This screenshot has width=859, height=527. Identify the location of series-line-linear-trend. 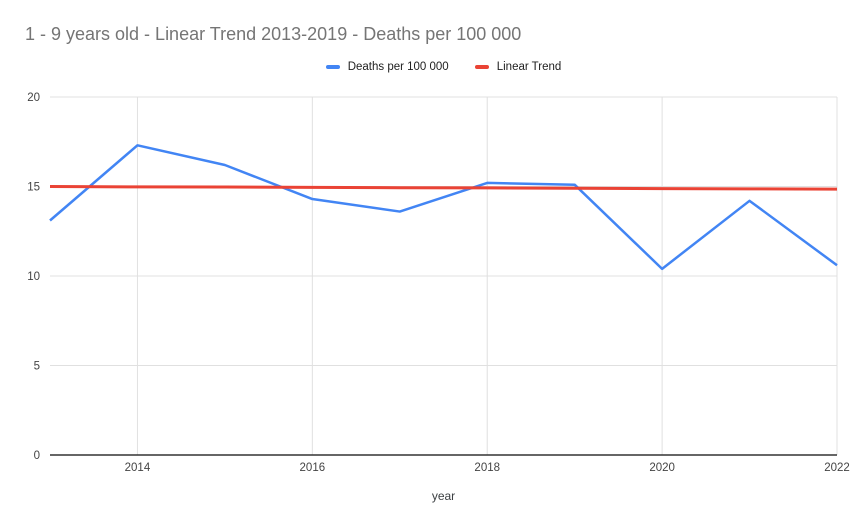
(443, 188).